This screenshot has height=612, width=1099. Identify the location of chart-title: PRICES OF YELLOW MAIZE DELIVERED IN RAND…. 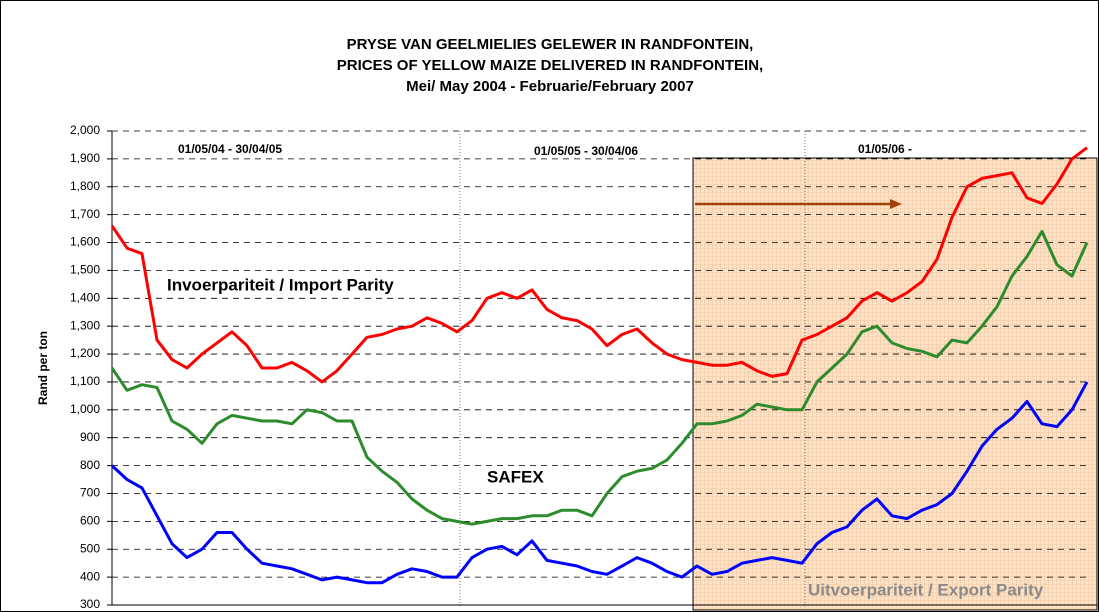
(550, 65).